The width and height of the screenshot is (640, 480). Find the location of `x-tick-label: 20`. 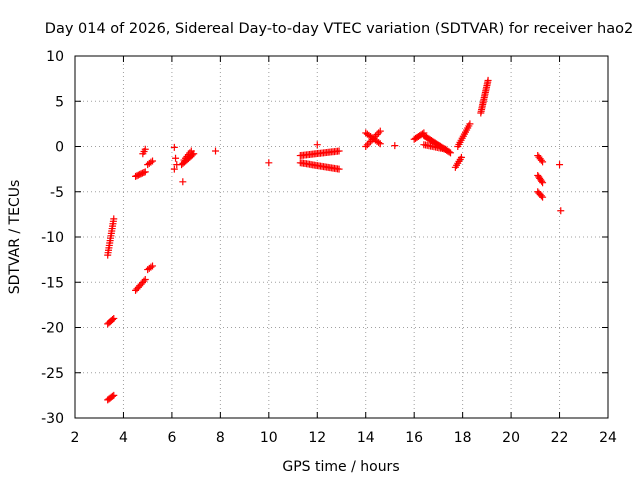

x-tick-label: 20 is located at coordinates (511, 438).